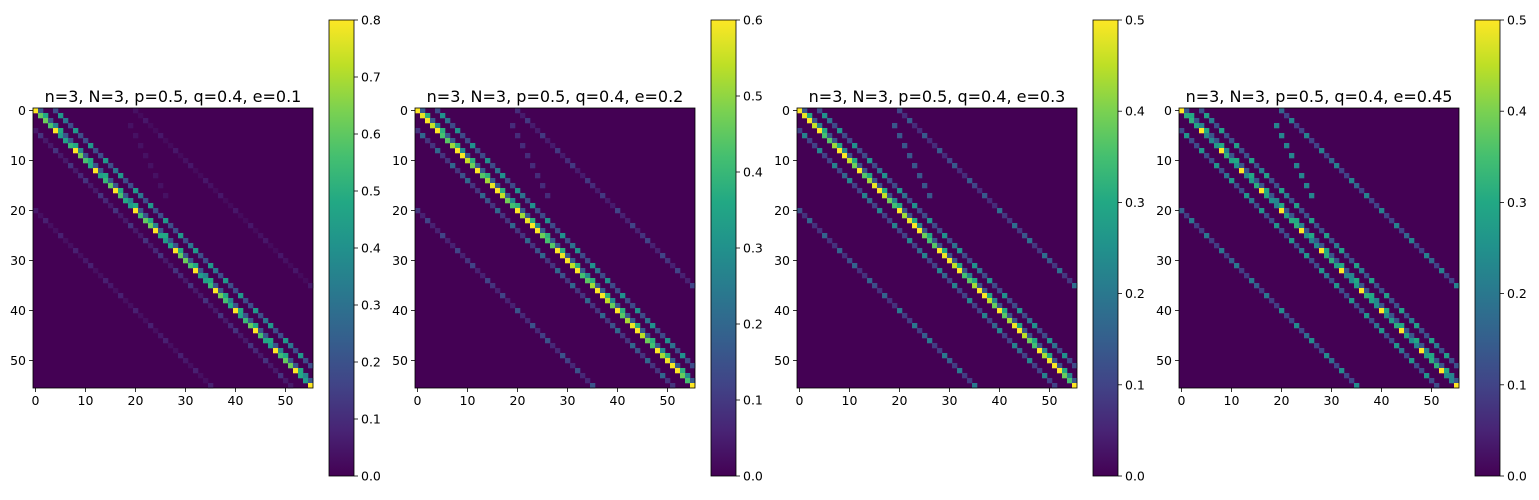 This screenshot has width=1539, height=500. I want to click on x-tick-label: 0, so click(800, 400).